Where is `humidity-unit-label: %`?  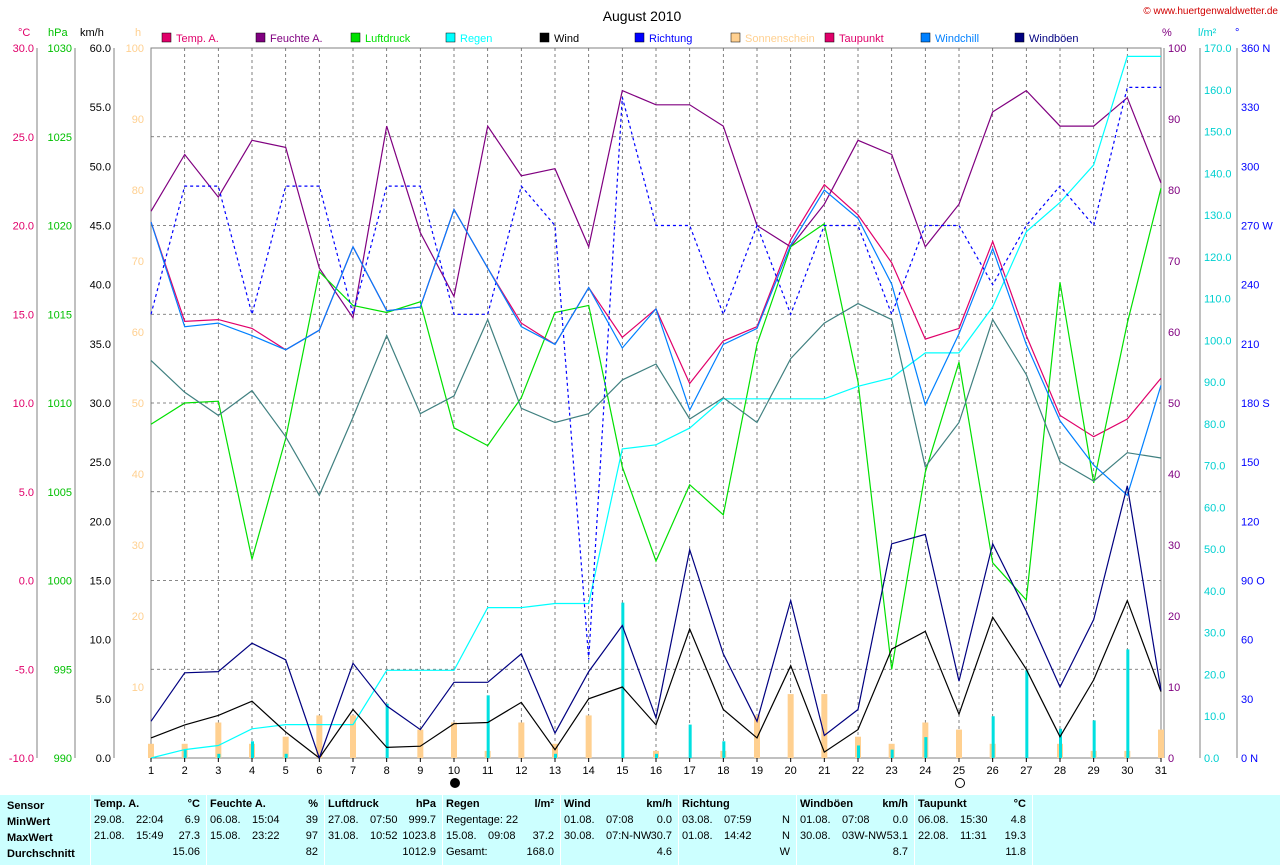 humidity-unit-label: % is located at coordinates (1167, 33).